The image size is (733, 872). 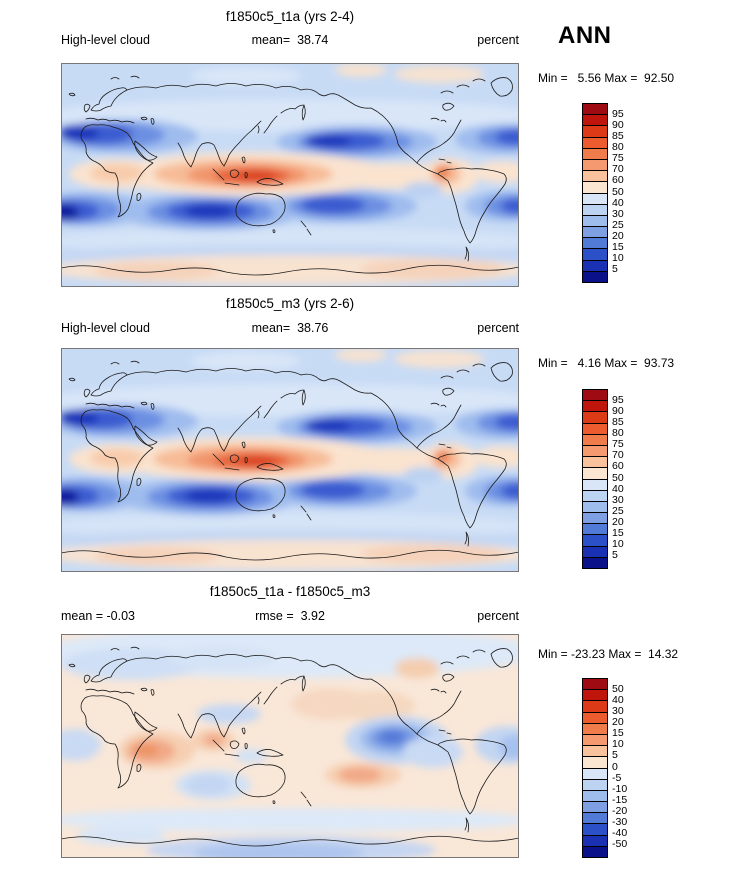 I want to click on panel1-subtitle-row: High-level cloud mean= 38.74 percent, so click(x=290, y=40).